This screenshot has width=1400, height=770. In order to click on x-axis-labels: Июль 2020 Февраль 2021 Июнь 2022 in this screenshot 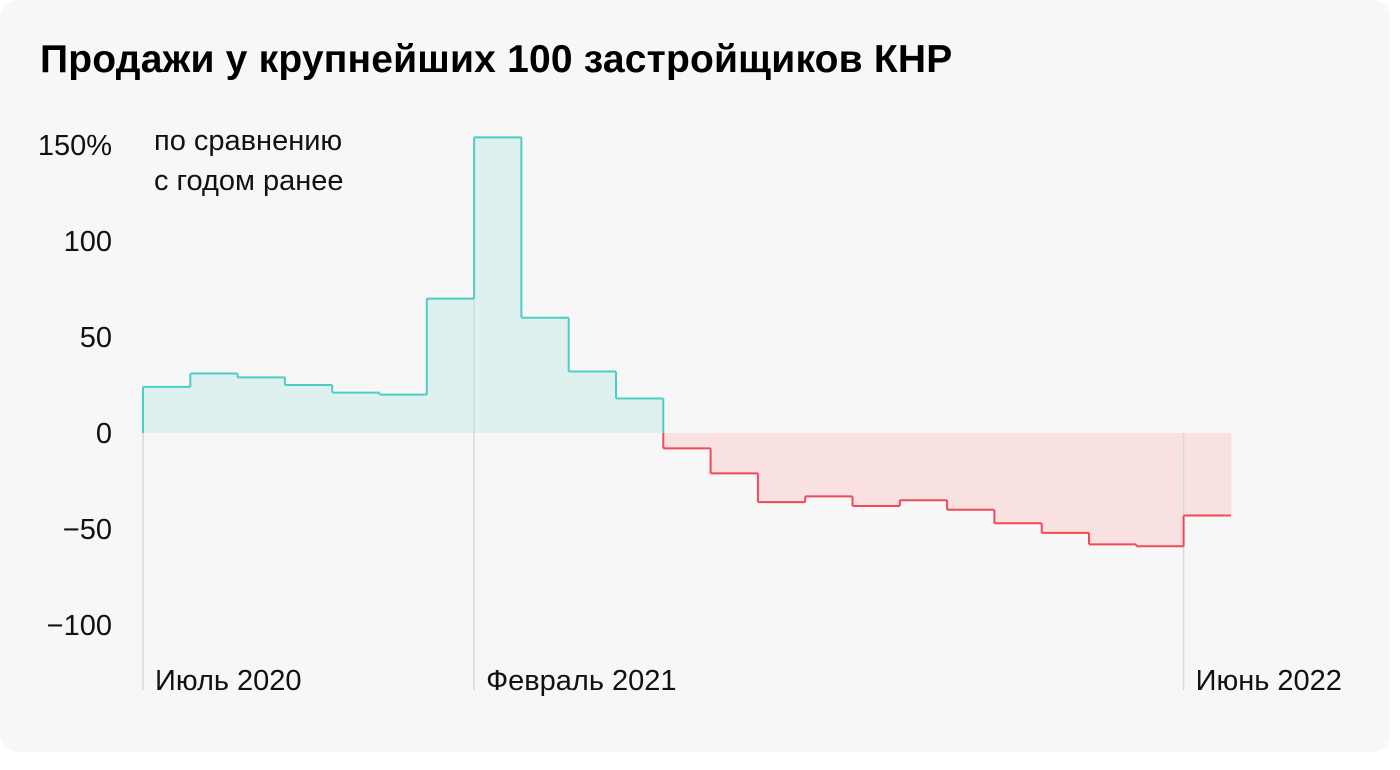, I will do `click(748, 681)`.